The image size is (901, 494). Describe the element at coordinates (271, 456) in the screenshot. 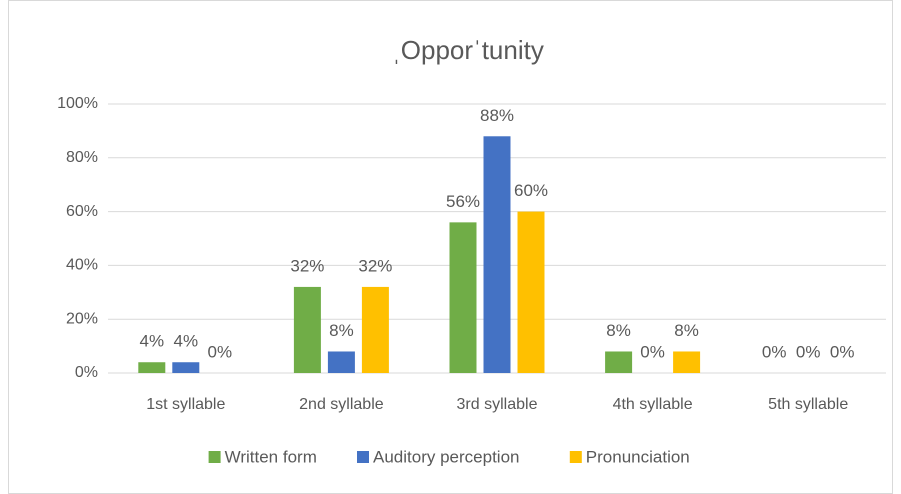

I see `legend-label: Written form` at that location.